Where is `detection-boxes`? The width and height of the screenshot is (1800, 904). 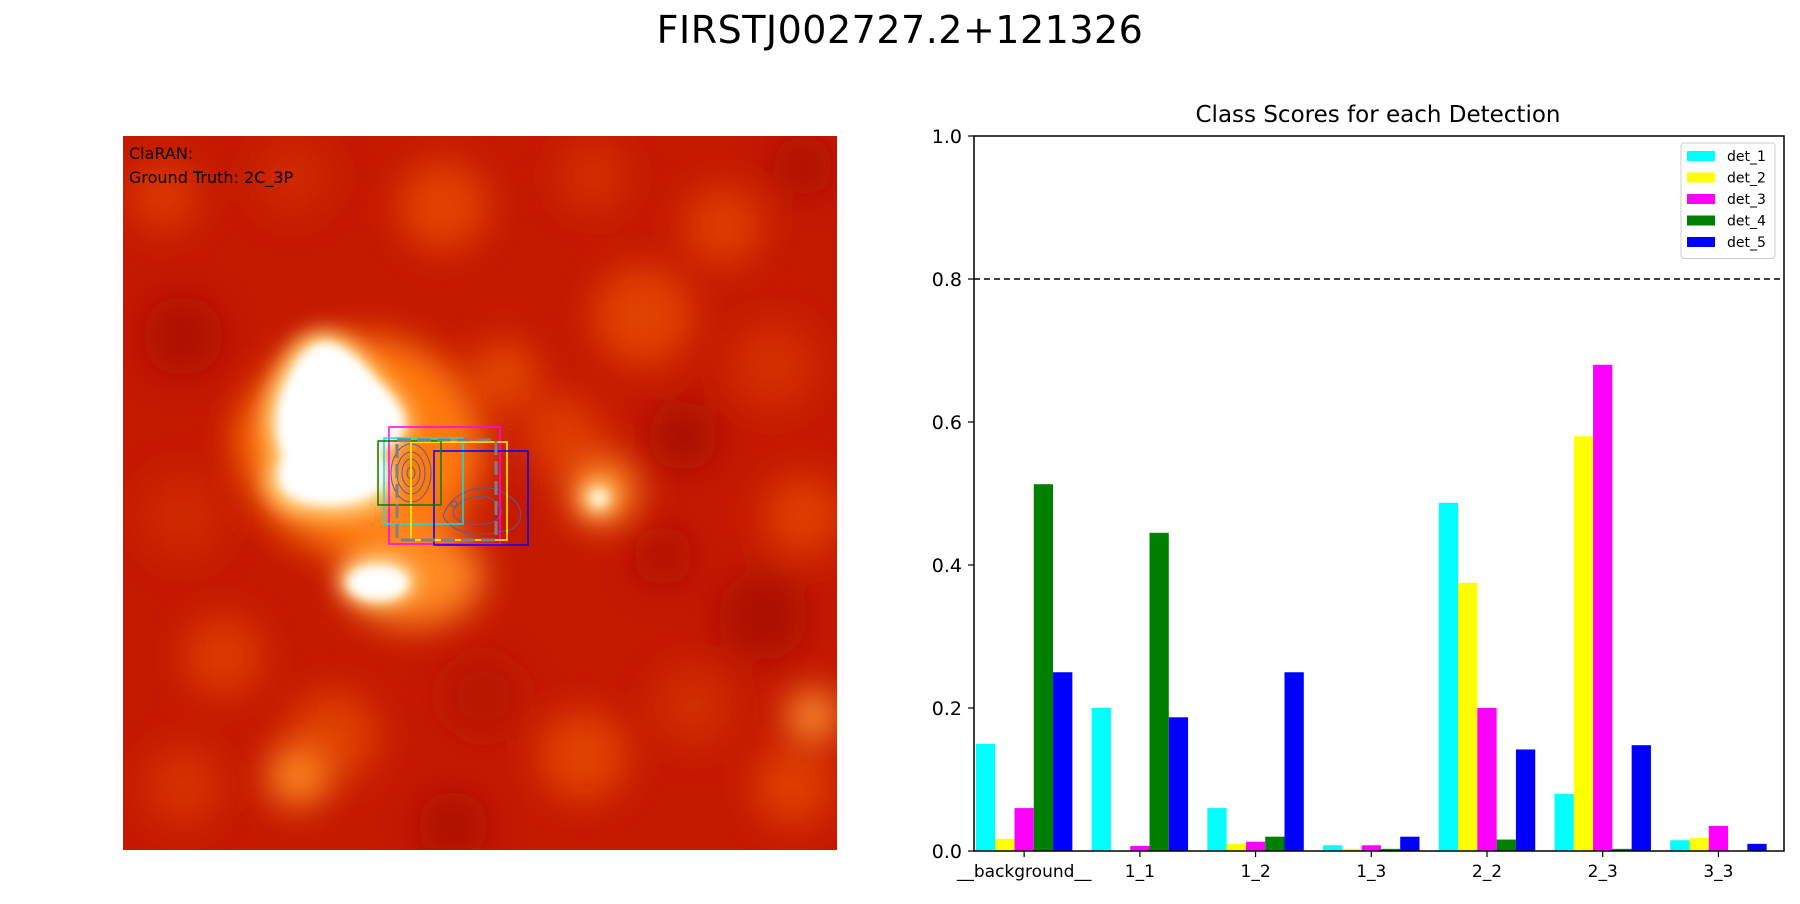 detection-boxes is located at coordinates (453, 486).